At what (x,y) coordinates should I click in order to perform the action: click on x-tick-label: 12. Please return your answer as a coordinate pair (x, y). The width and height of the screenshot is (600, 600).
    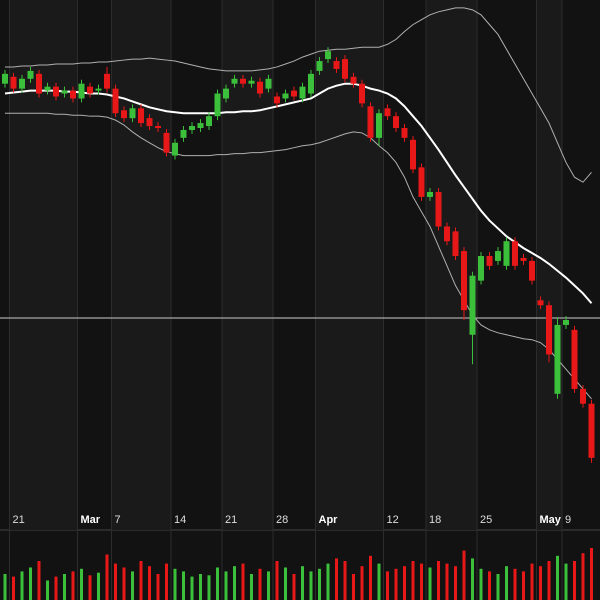
    Looking at the image, I should click on (393, 520).